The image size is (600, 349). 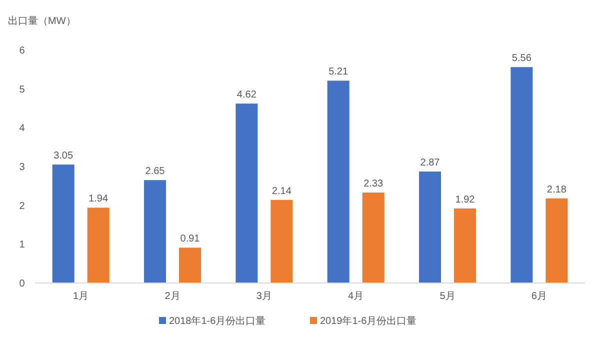 What do you see at coordinates (338, 72) in the screenshot?
I see `data-label: 5.21` at bounding box center [338, 72].